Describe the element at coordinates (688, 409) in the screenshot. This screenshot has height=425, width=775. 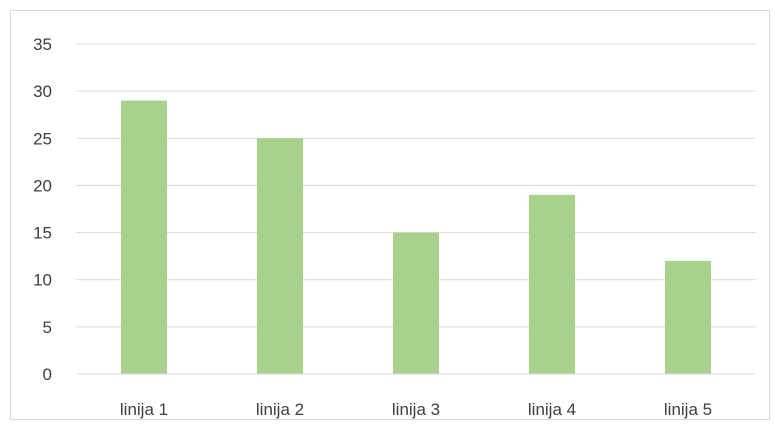
I see `x-category-label: linija 5` at that location.